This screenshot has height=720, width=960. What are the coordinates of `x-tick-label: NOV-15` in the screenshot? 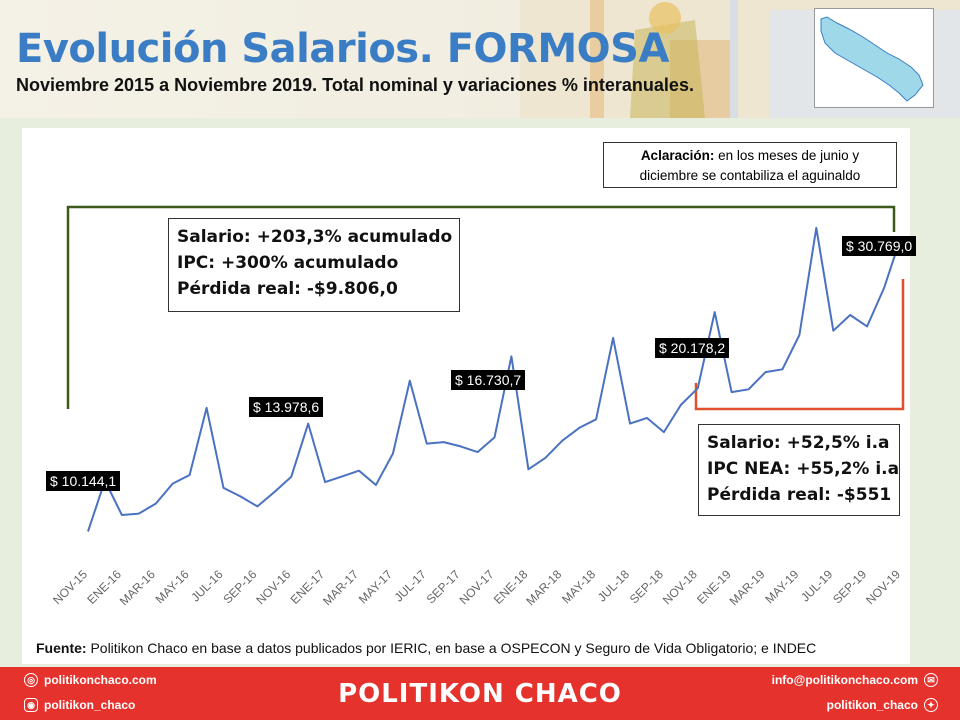 It's located at (70, 587).